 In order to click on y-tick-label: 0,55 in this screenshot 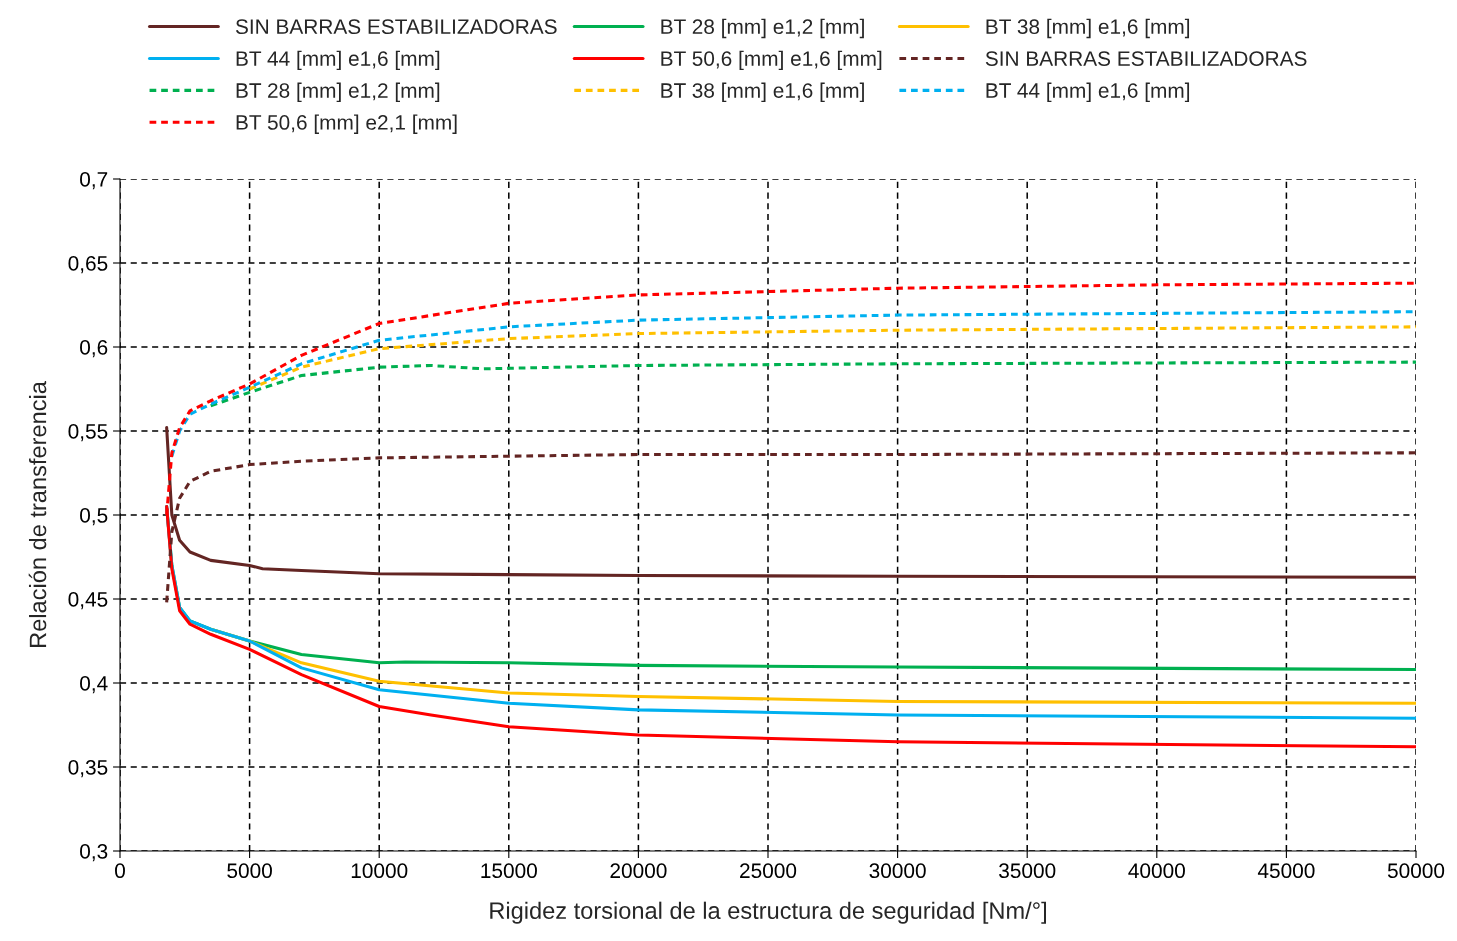, I will do `click(88, 433)`.